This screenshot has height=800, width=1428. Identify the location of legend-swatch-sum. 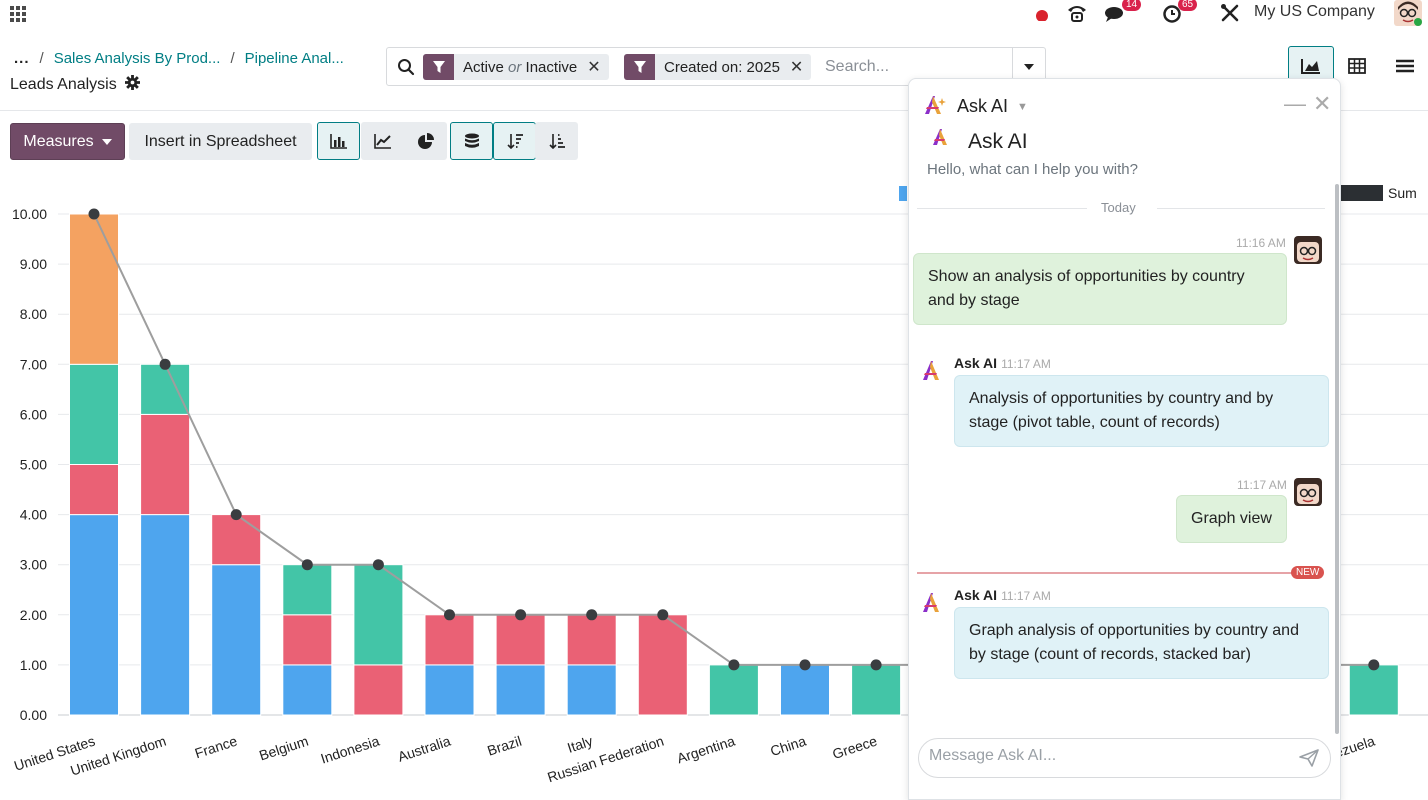
(1361, 193).